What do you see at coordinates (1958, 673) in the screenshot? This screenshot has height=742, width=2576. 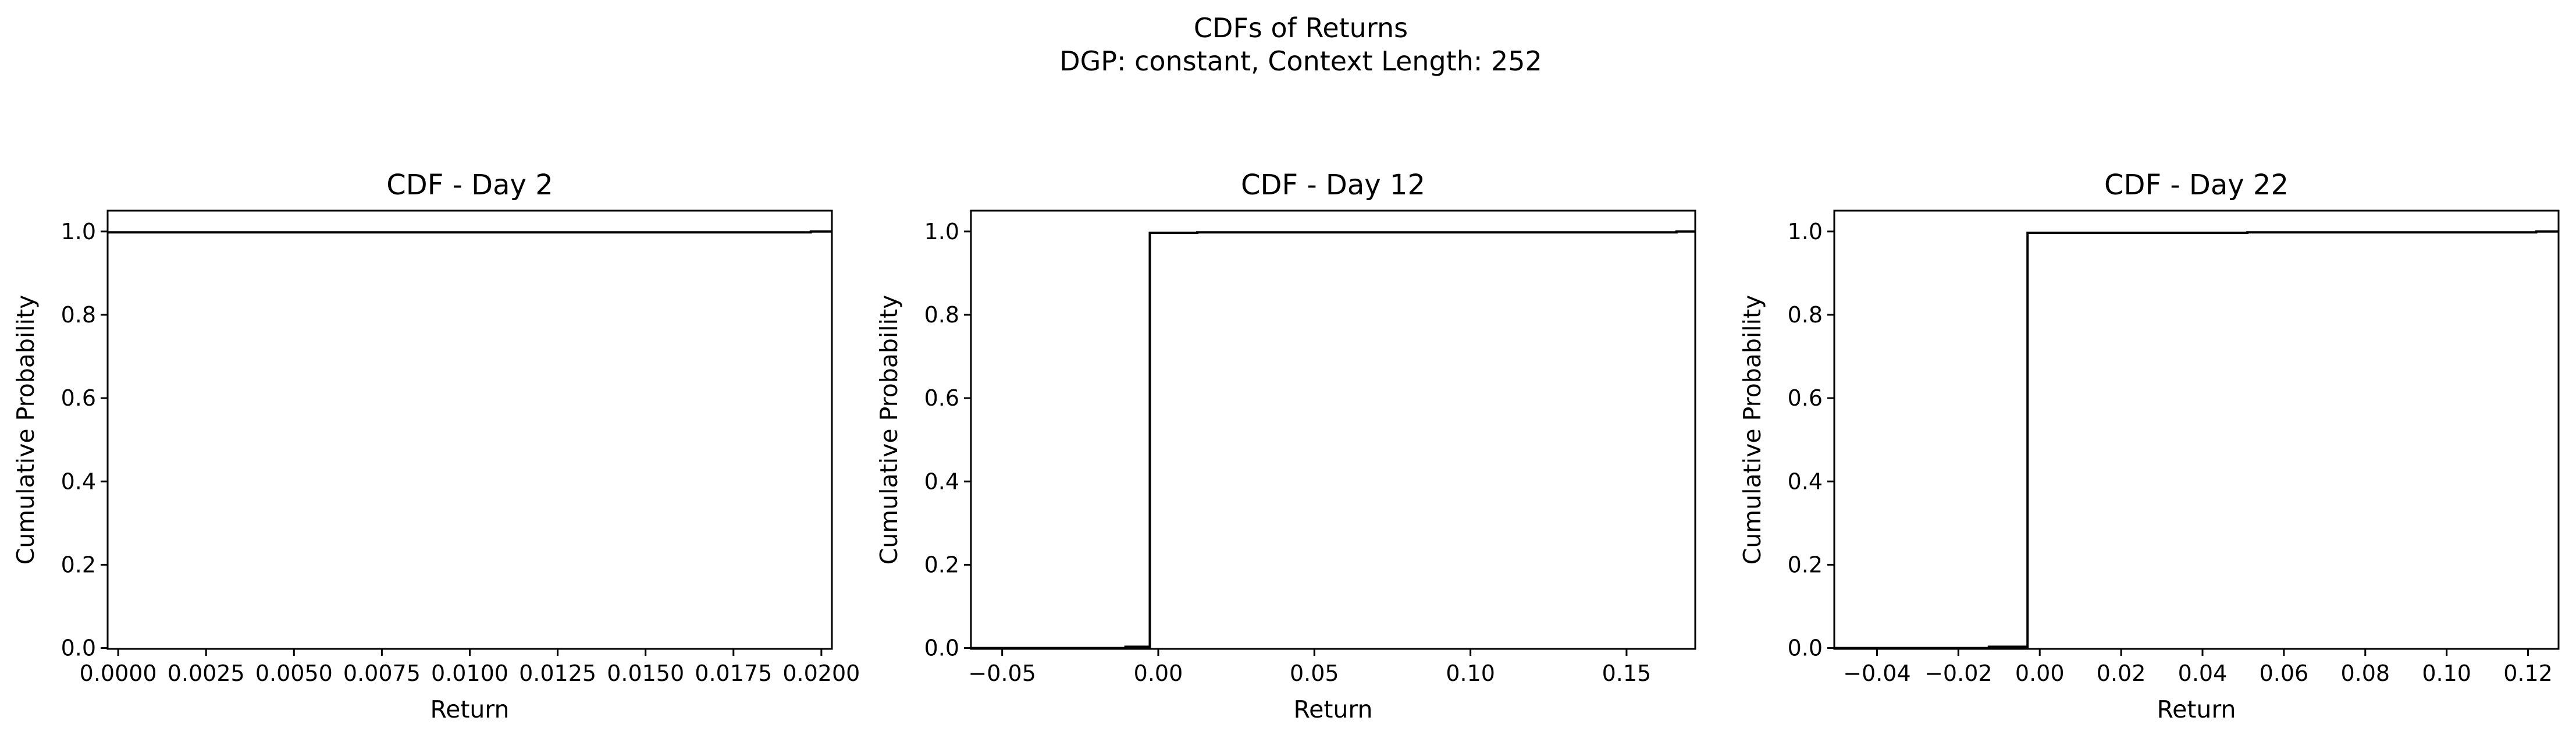 I see `x-tick-label: −0.02` at bounding box center [1958, 673].